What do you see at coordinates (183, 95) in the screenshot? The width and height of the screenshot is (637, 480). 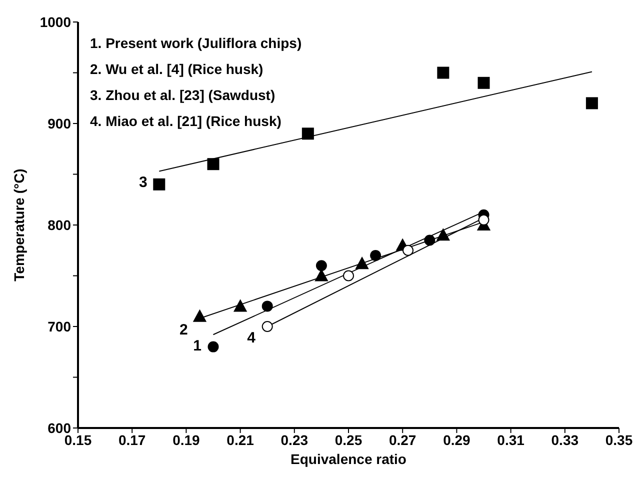 I see `annotation: 3. Zhou et al. [23] (Sawdust)` at bounding box center [183, 95].